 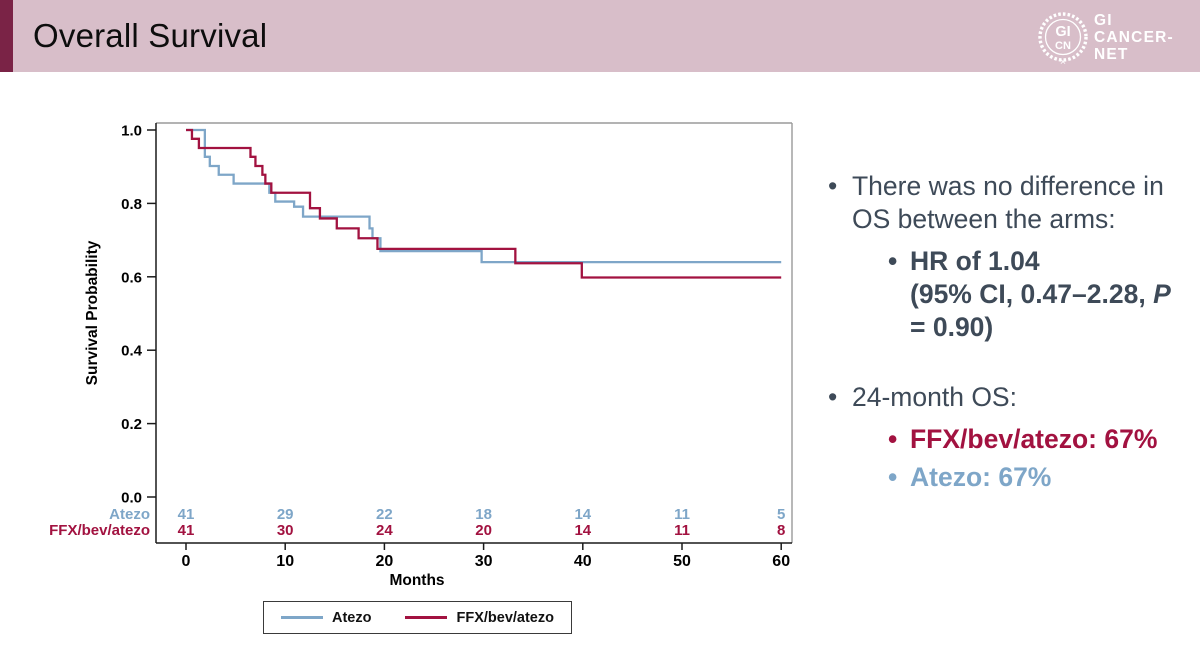 What do you see at coordinates (1111, 54) in the screenshot?
I see `wordmark-line-3: NET` at bounding box center [1111, 54].